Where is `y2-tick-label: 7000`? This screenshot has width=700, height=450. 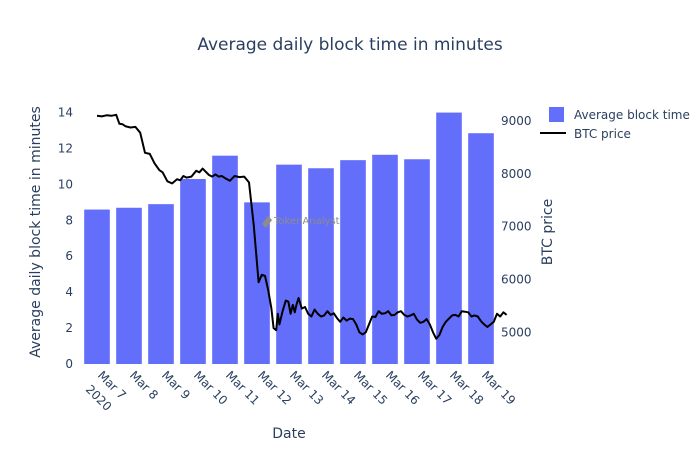 y2-tick-label: 7000 is located at coordinates (516, 227).